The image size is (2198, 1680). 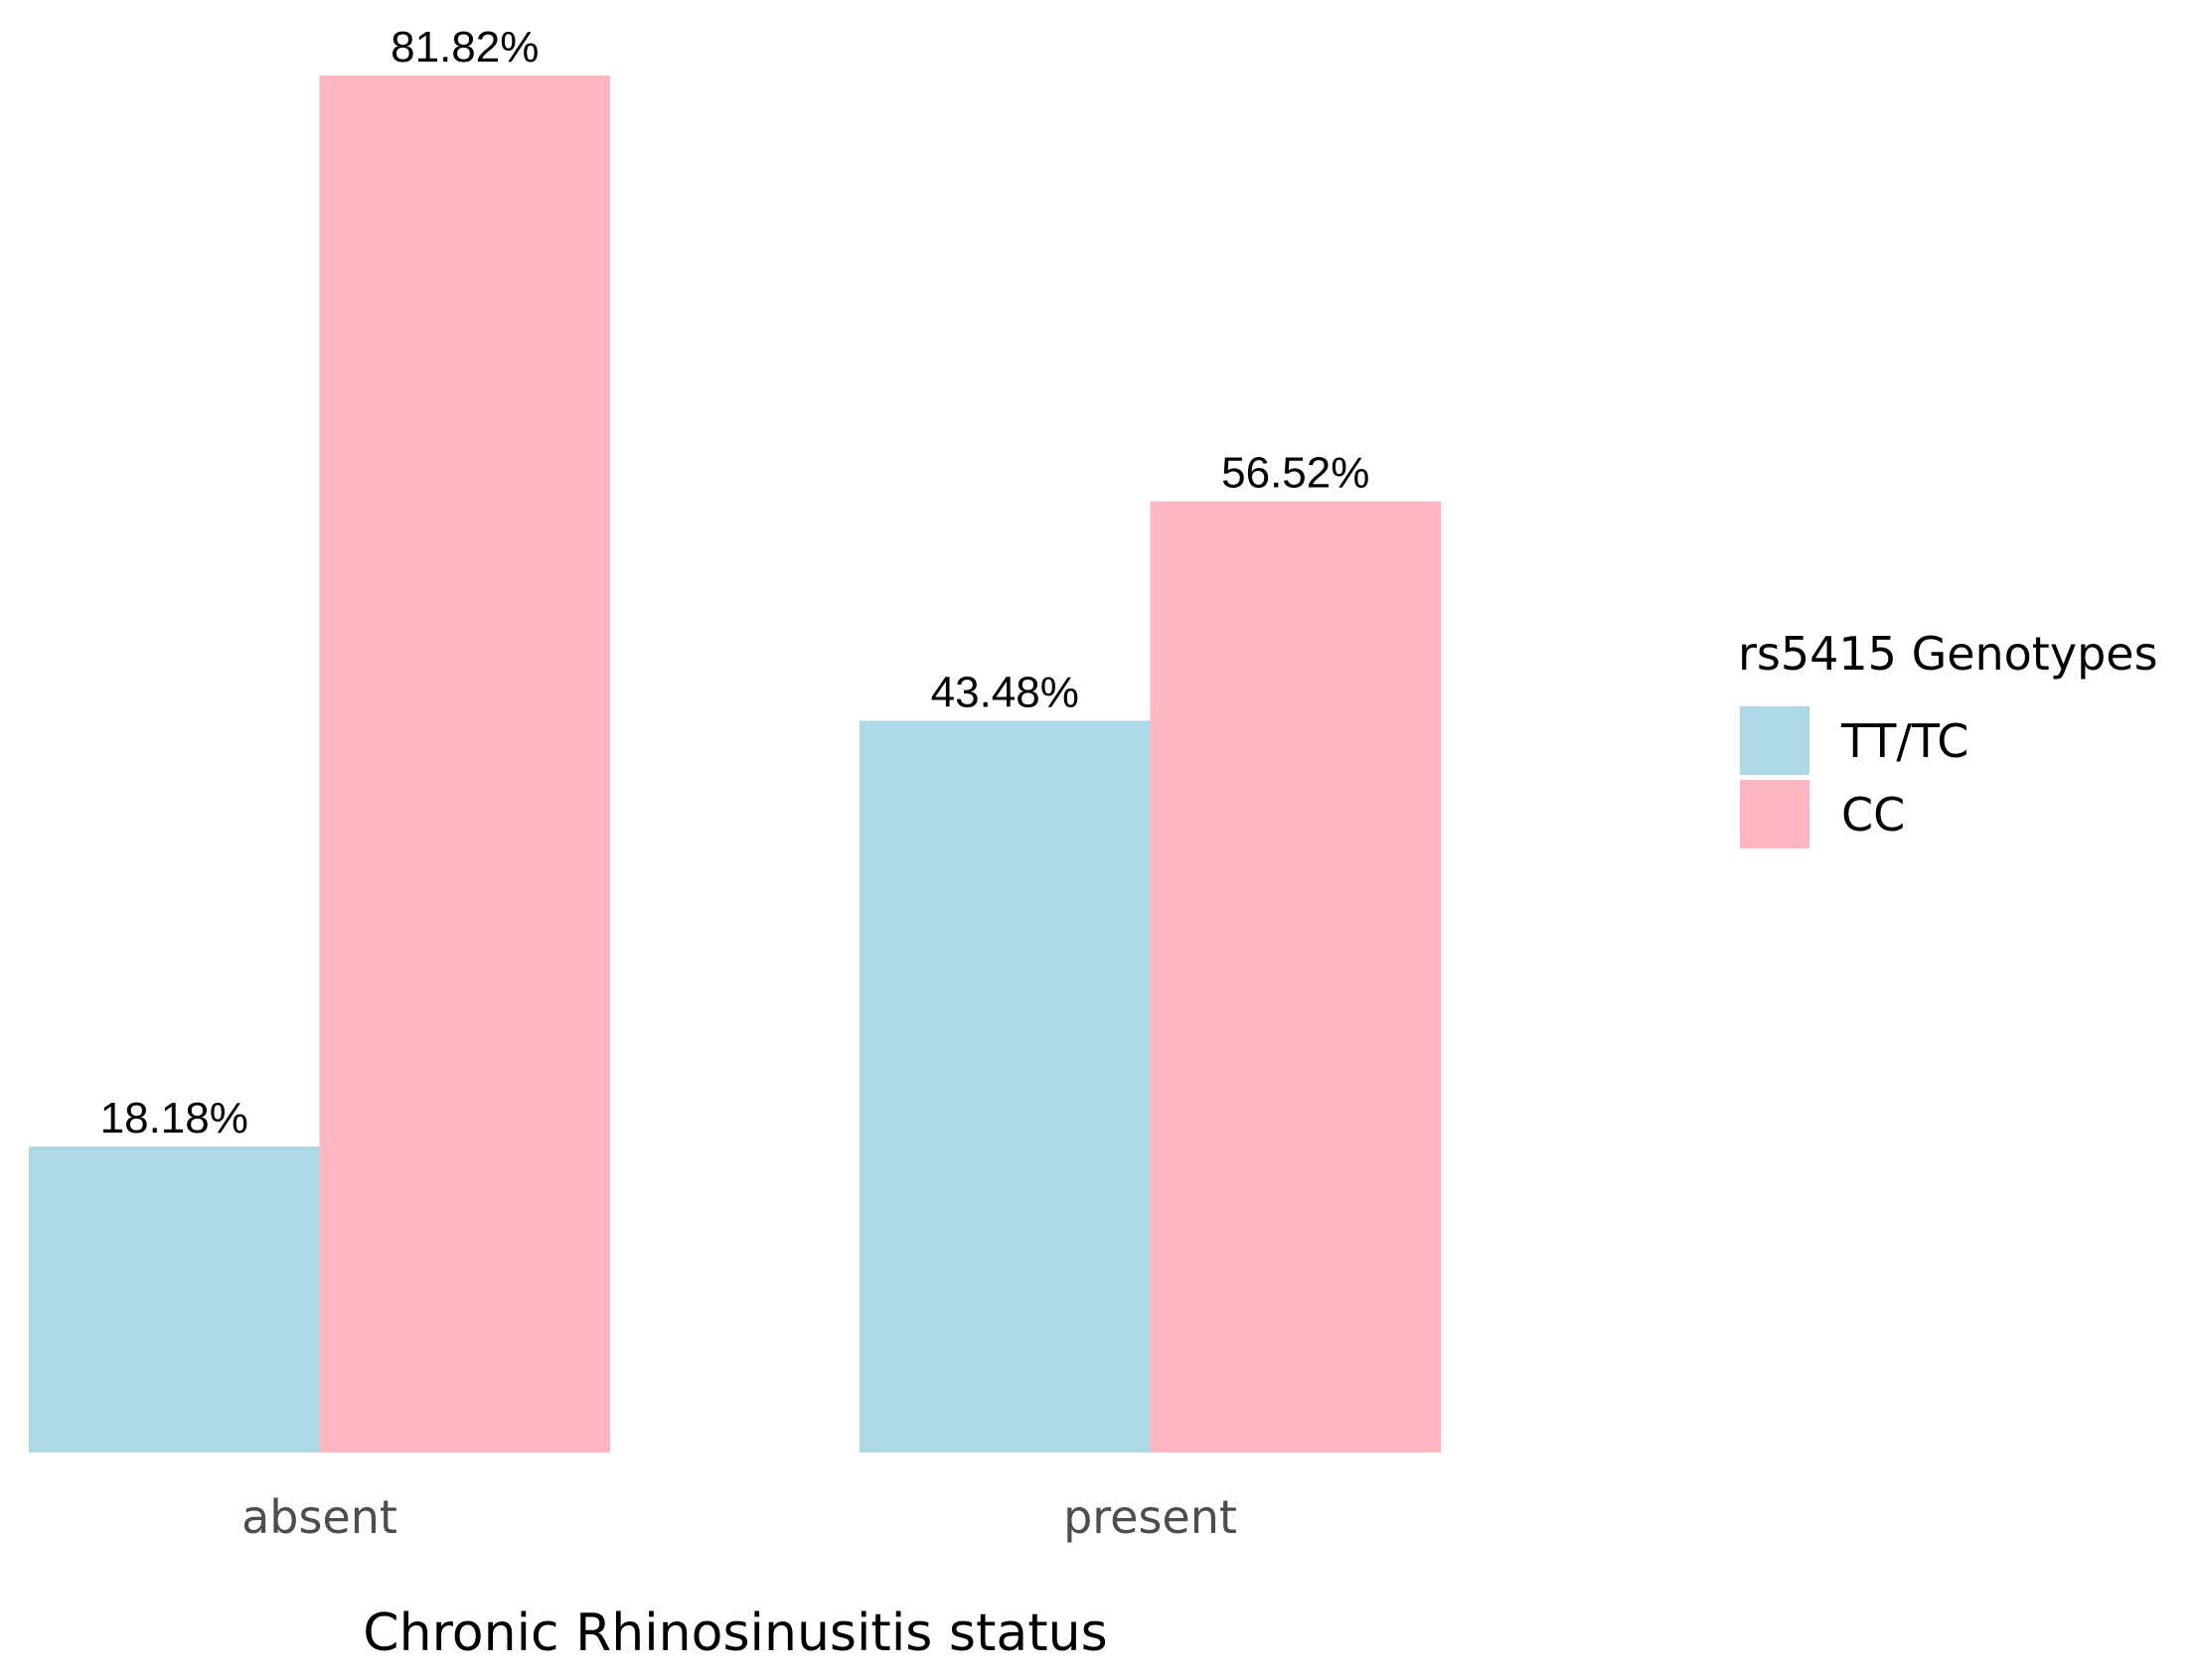 What do you see at coordinates (174, 1299) in the screenshot?
I see `bar-absent-tt-tc` at bounding box center [174, 1299].